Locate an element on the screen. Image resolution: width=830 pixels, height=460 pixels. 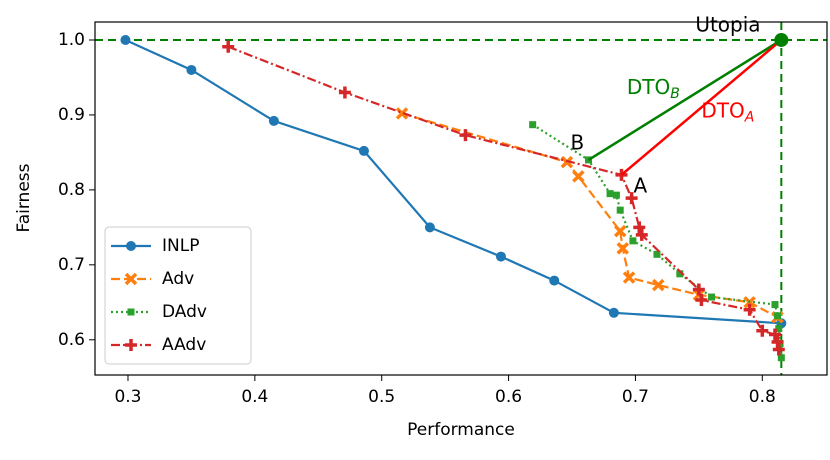
y-axis-label: Fairness is located at coordinates (24, 197).